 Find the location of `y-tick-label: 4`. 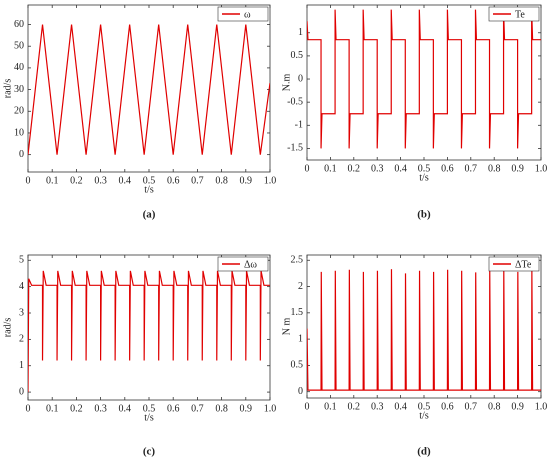

y-tick-label: 4 is located at coordinates (21, 286).